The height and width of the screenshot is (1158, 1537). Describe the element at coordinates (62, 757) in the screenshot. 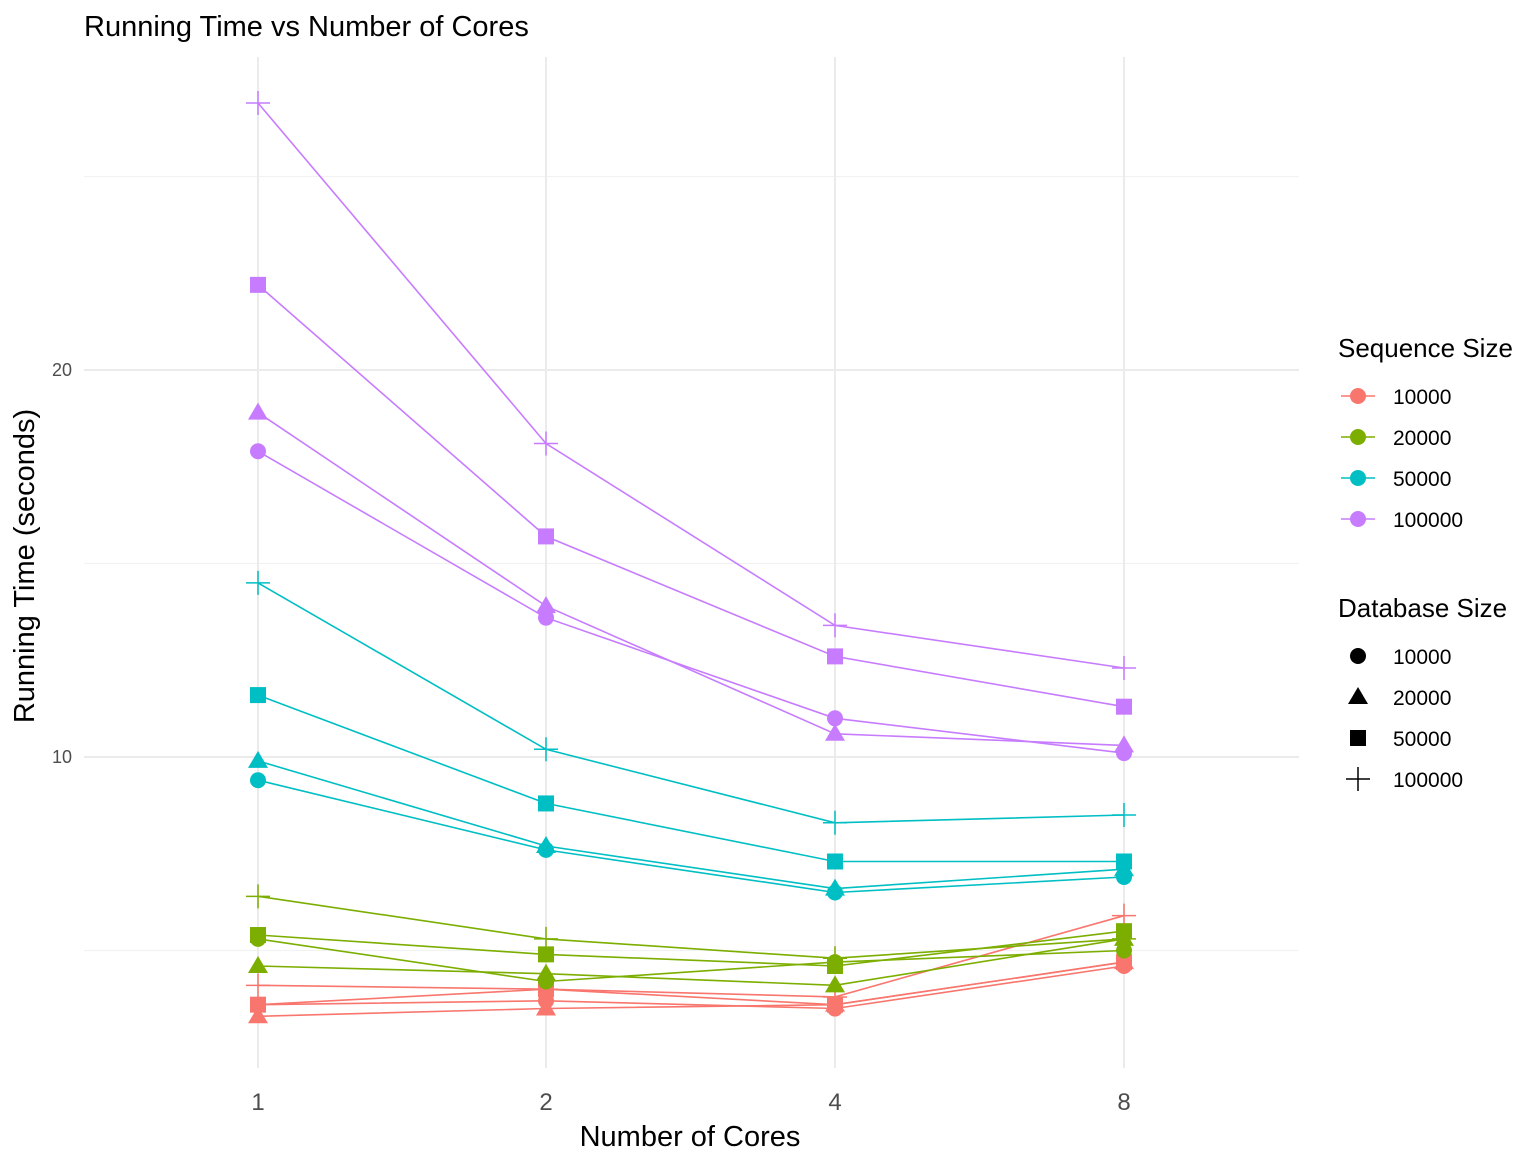

I see `y-tick-label: 10` at that location.